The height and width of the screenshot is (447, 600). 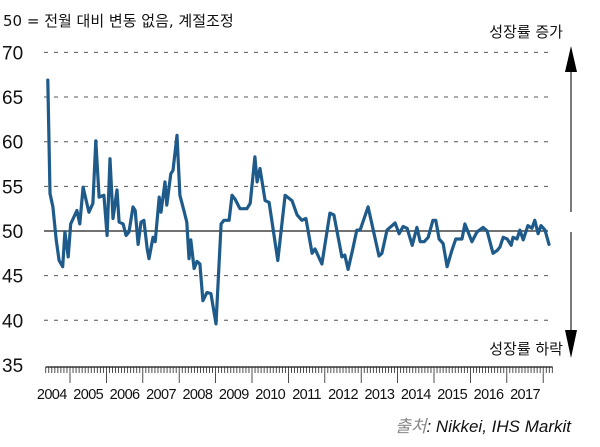 What do you see at coordinates (571, 59) in the screenshot?
I see `up-arrow-icon` at bounding box center [571, 59].